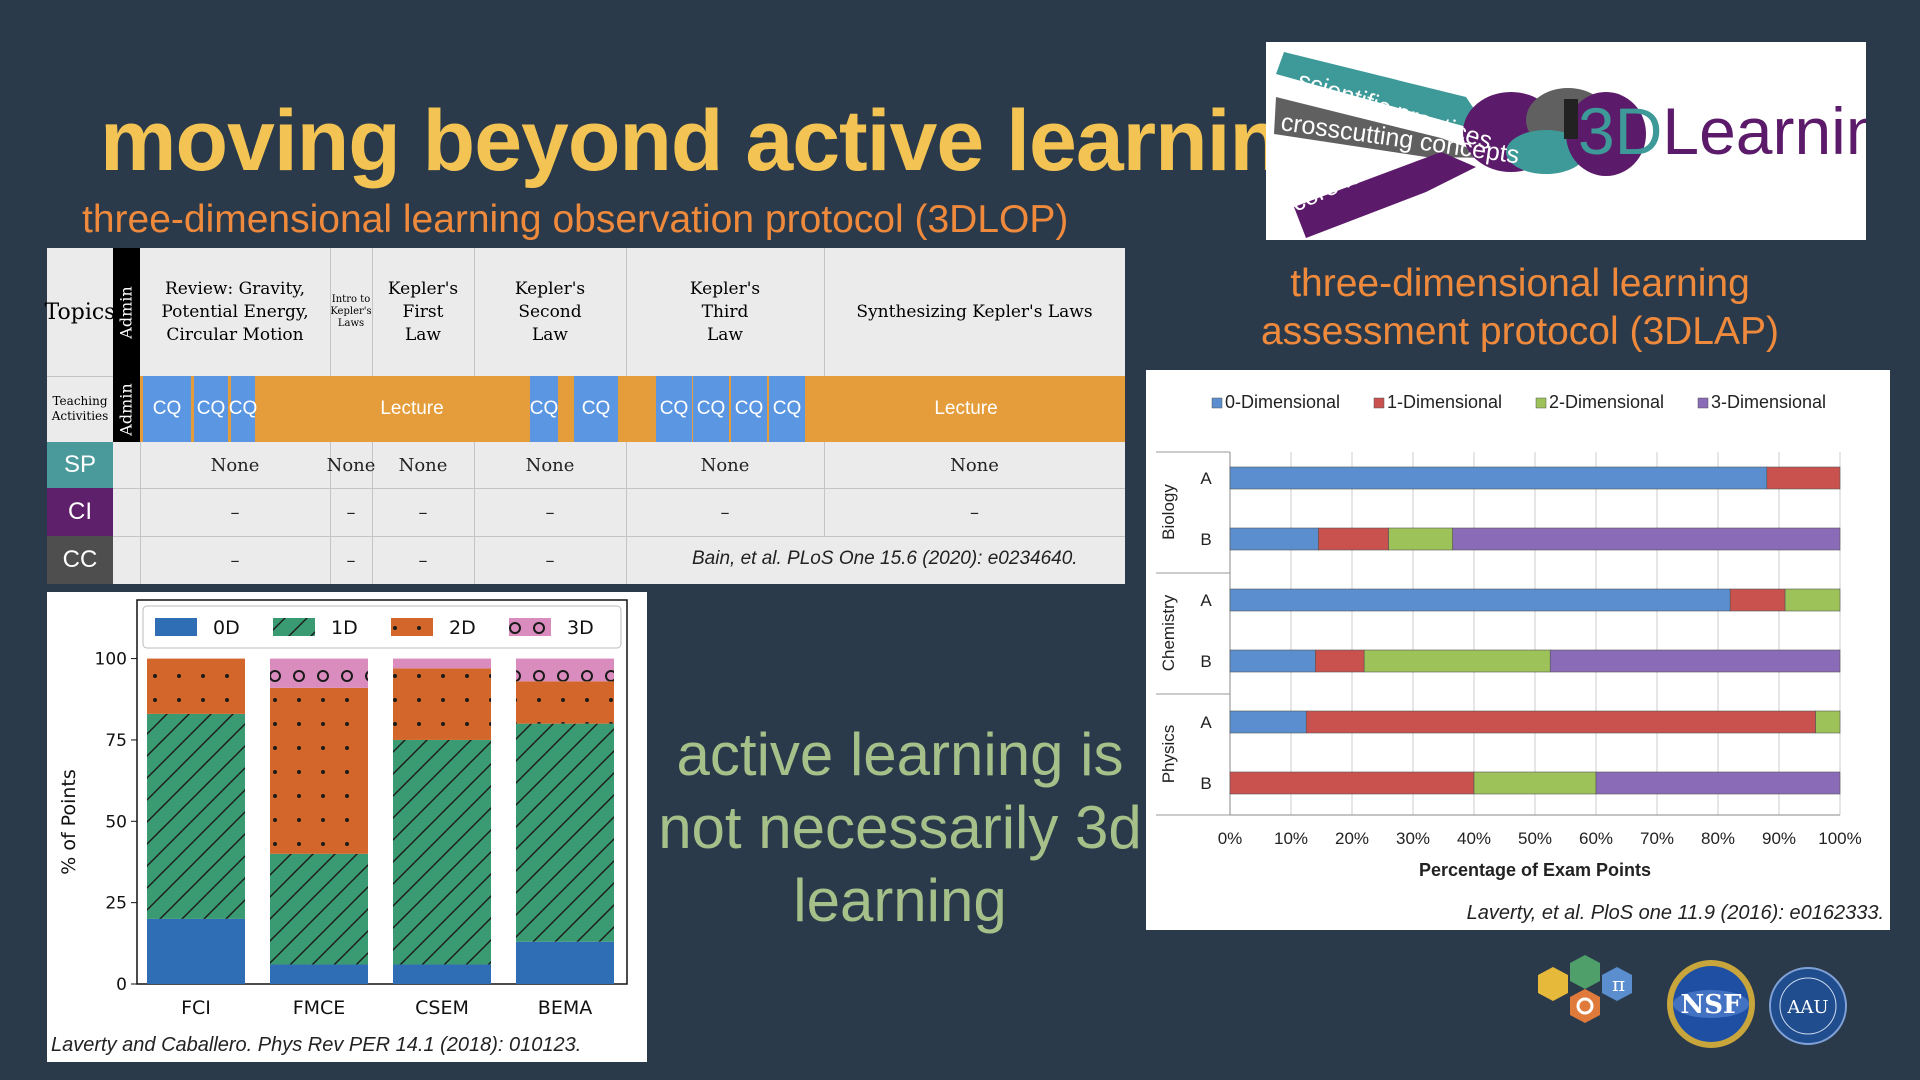 Image resolution: width=1920 pixels, height=1080 pixels. I want to click on x-tick-label: 20%, so click(1352, 838).